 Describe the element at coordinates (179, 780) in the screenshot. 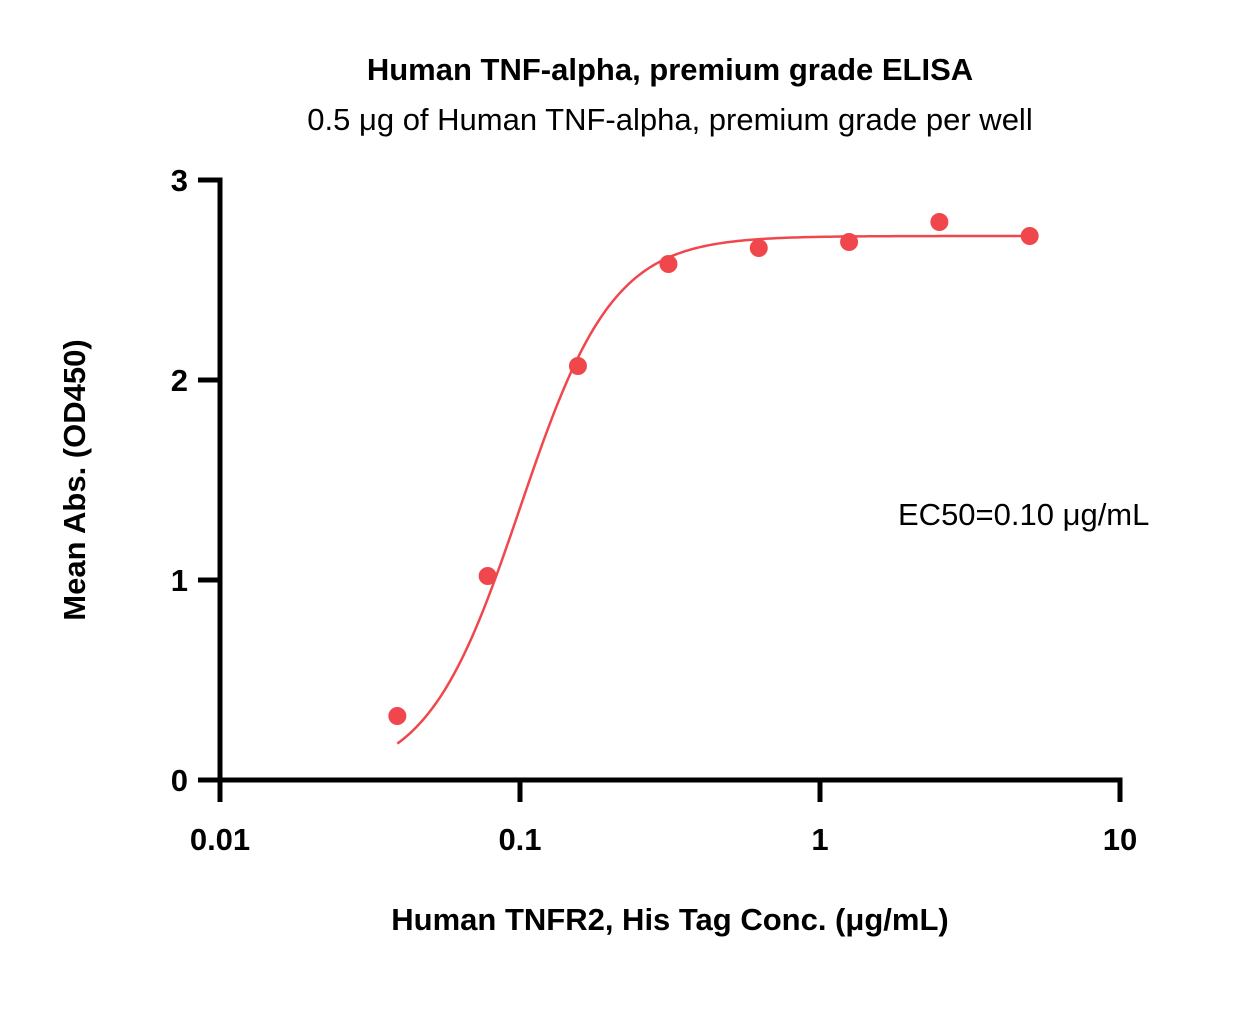

I see `y-tick-label: 0` at that location.